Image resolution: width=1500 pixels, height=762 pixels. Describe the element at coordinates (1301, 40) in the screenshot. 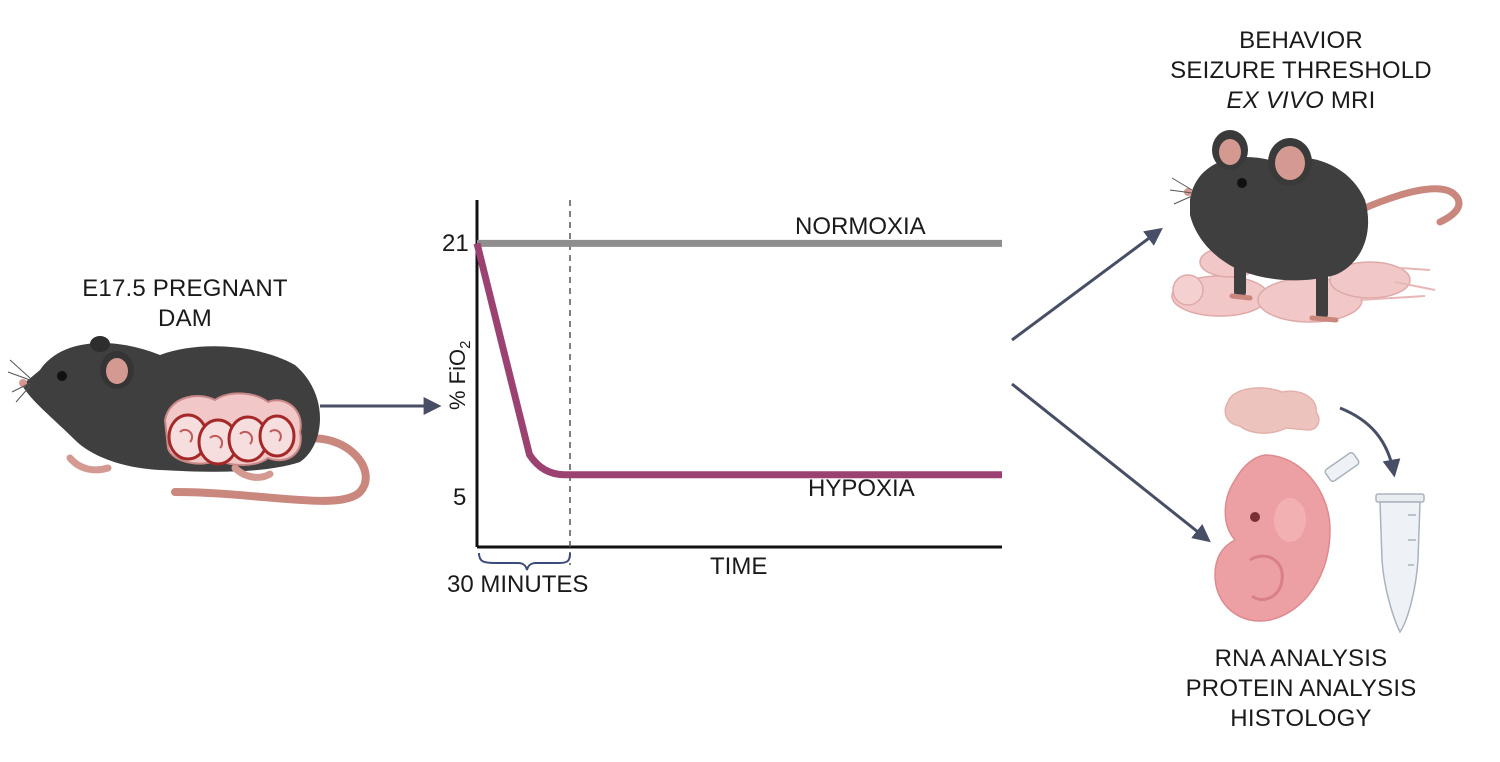

I see `outcome-behavior: BEHAVIOR` at that location.